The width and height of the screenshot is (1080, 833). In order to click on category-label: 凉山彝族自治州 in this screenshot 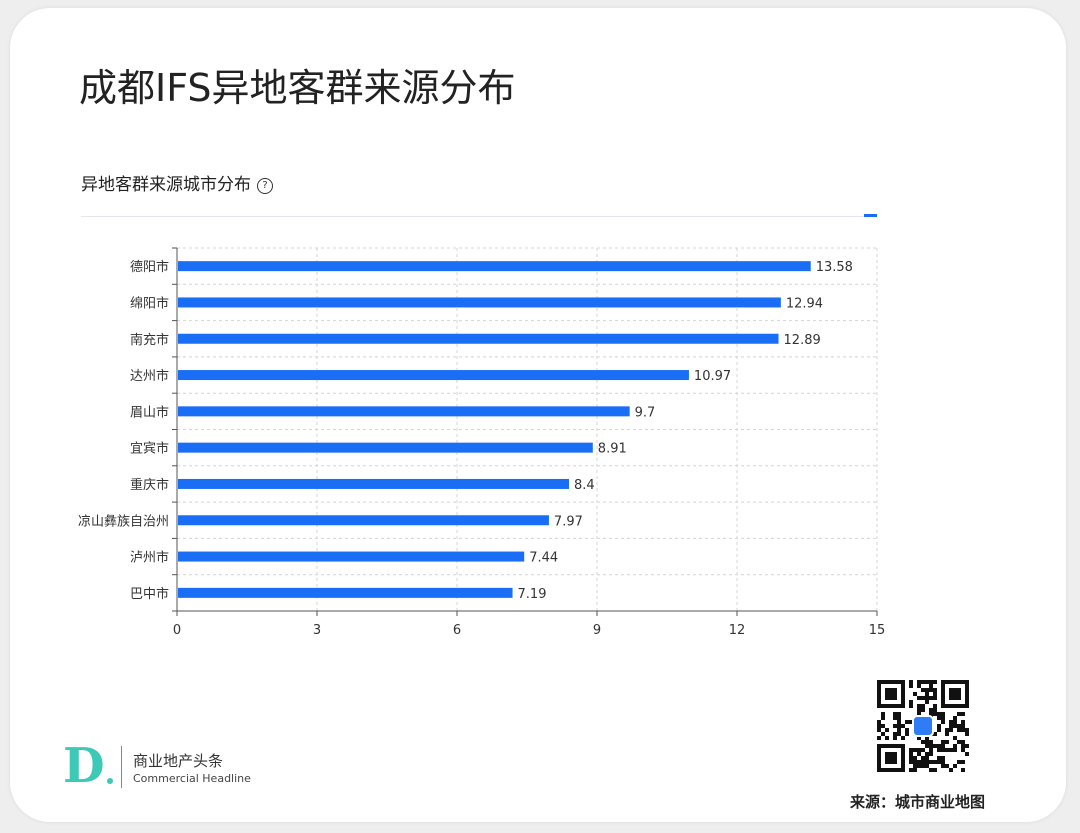, I will do `click(123, 521)`.